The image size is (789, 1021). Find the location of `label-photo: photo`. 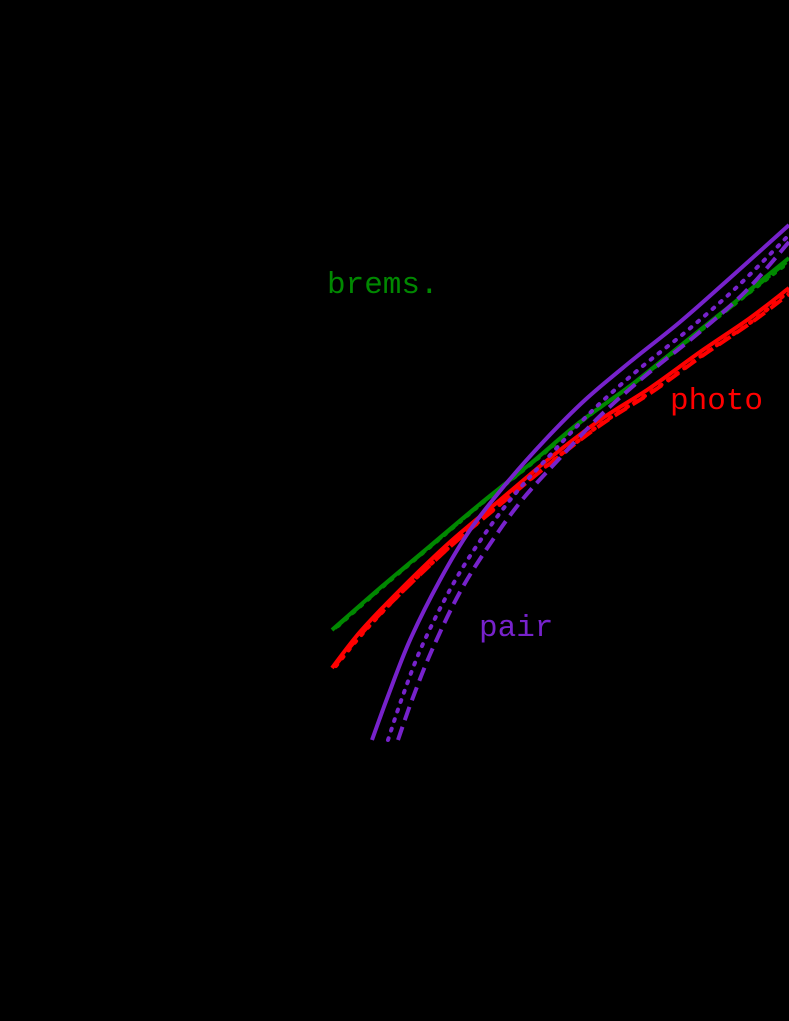

label-photo: photo is located at coordinates (717, 401).